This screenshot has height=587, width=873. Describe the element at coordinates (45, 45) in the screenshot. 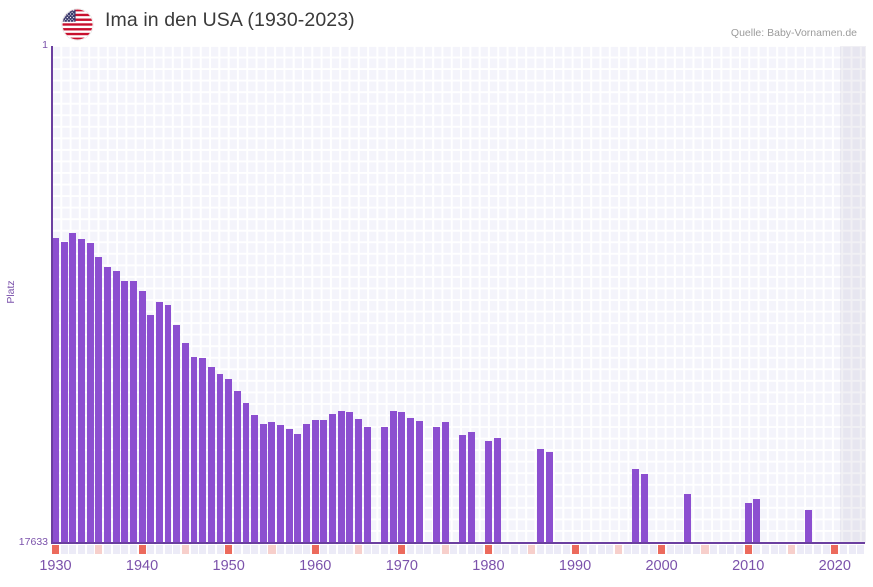

I see `y-axis-tick-top: 1` at that location.